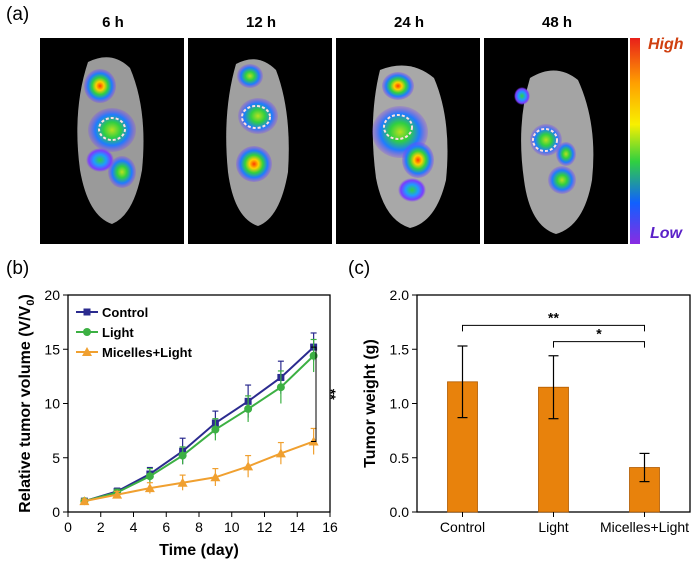  What do you see at coordinates (400, 349) in the screenshot?
I see `y-tick-label: 1.5` at bounding box center [400, 349].